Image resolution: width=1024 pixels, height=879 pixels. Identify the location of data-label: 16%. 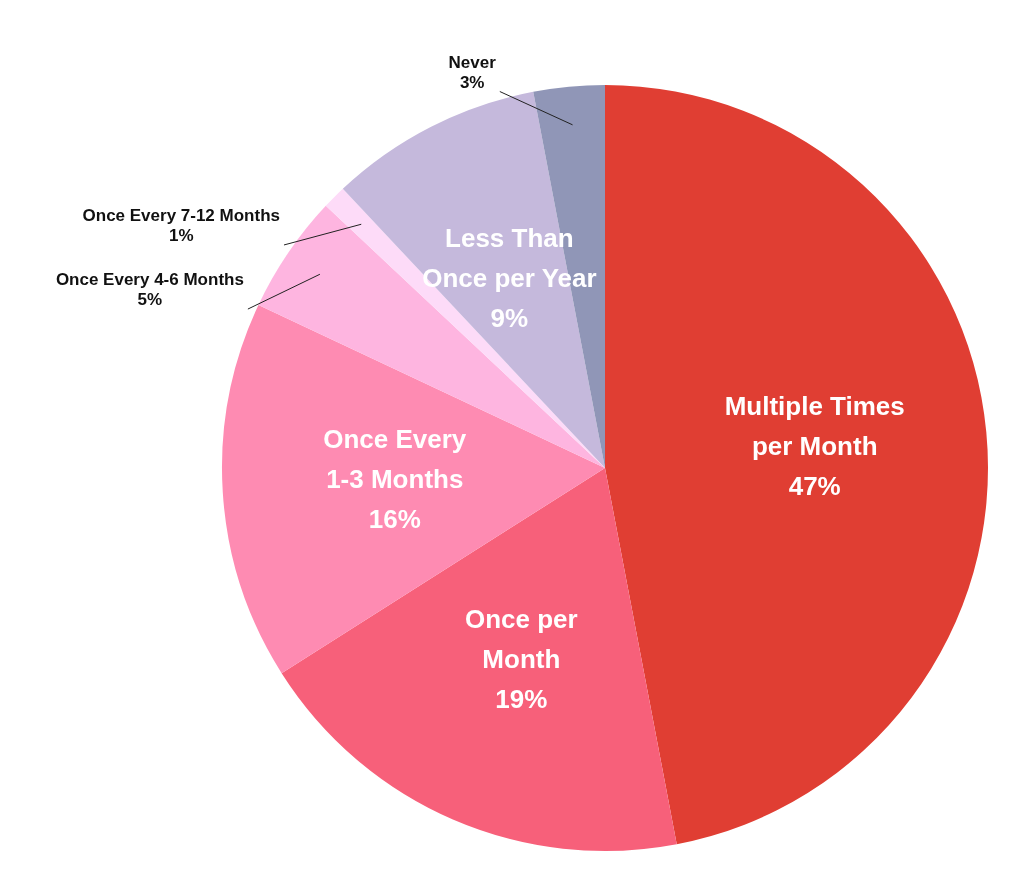
(394, 519).